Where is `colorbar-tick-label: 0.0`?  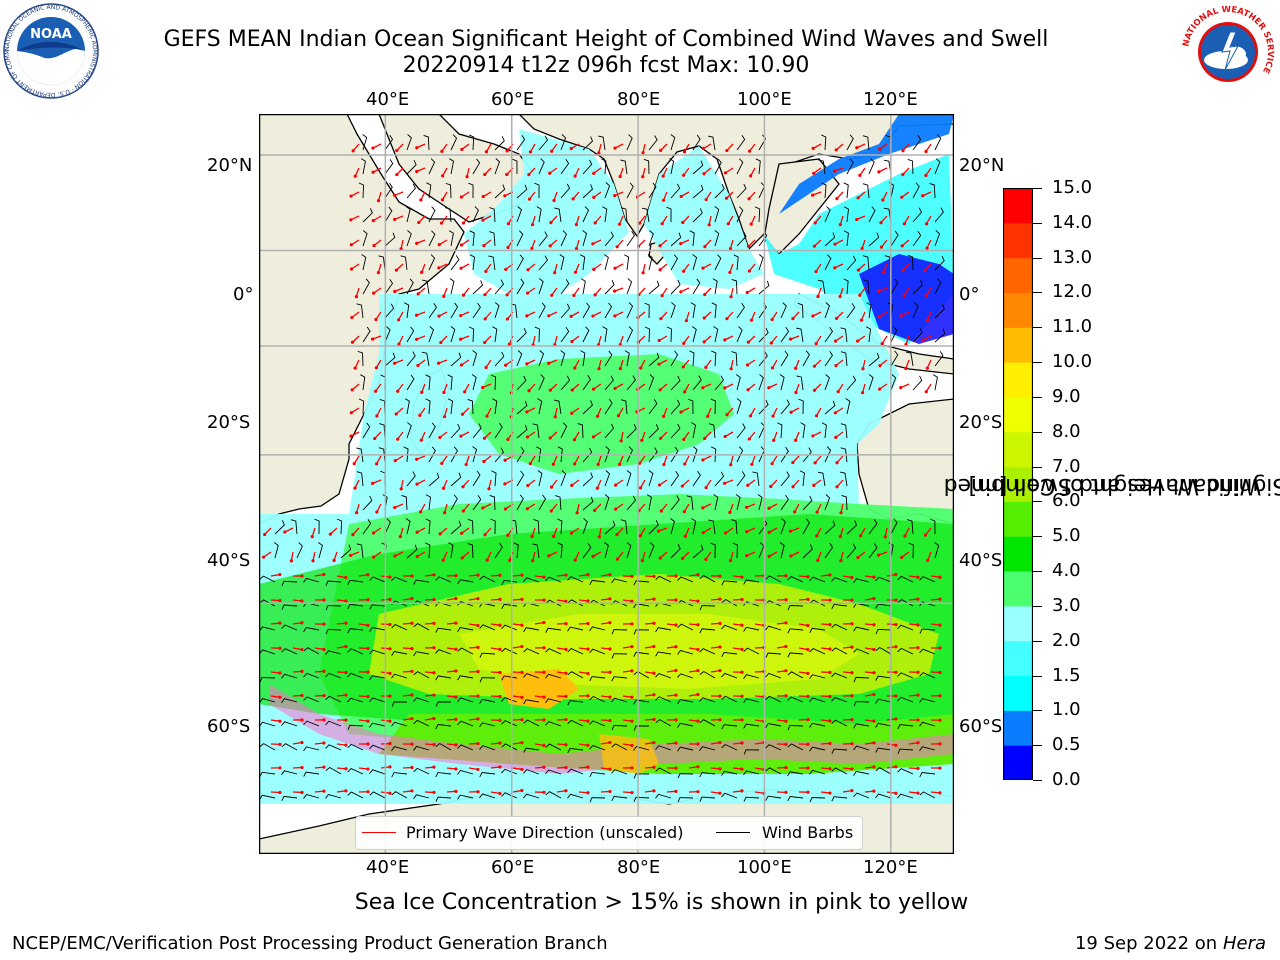 colorbar-tick-label: 0.0 is located at coordinates (1066, 779).